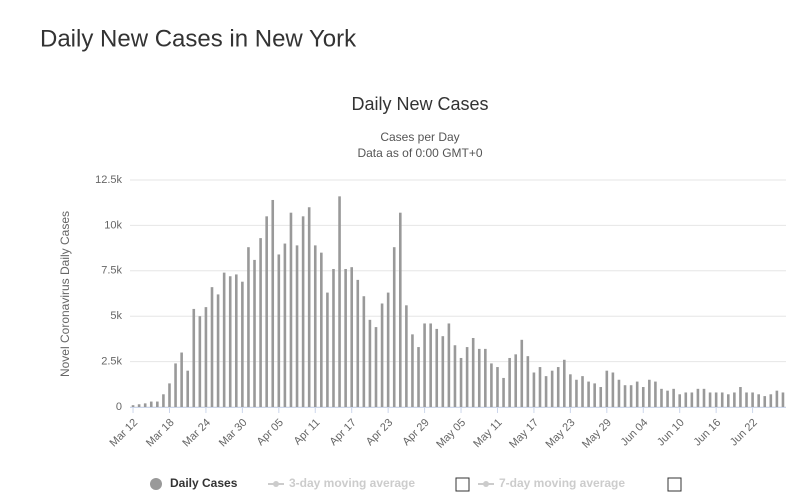 The width and height of the screenshot is (800, 498). I want to click on x-tick-label: Apr 05, so click(270, 432).